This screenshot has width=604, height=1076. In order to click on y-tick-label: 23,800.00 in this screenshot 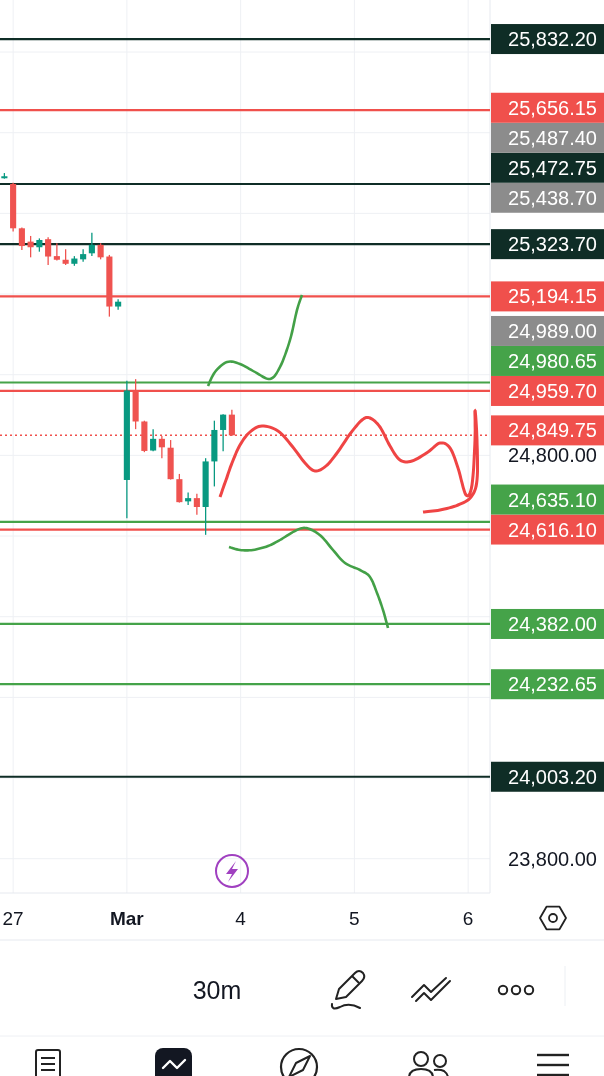, I will do `click(552, 858)`.